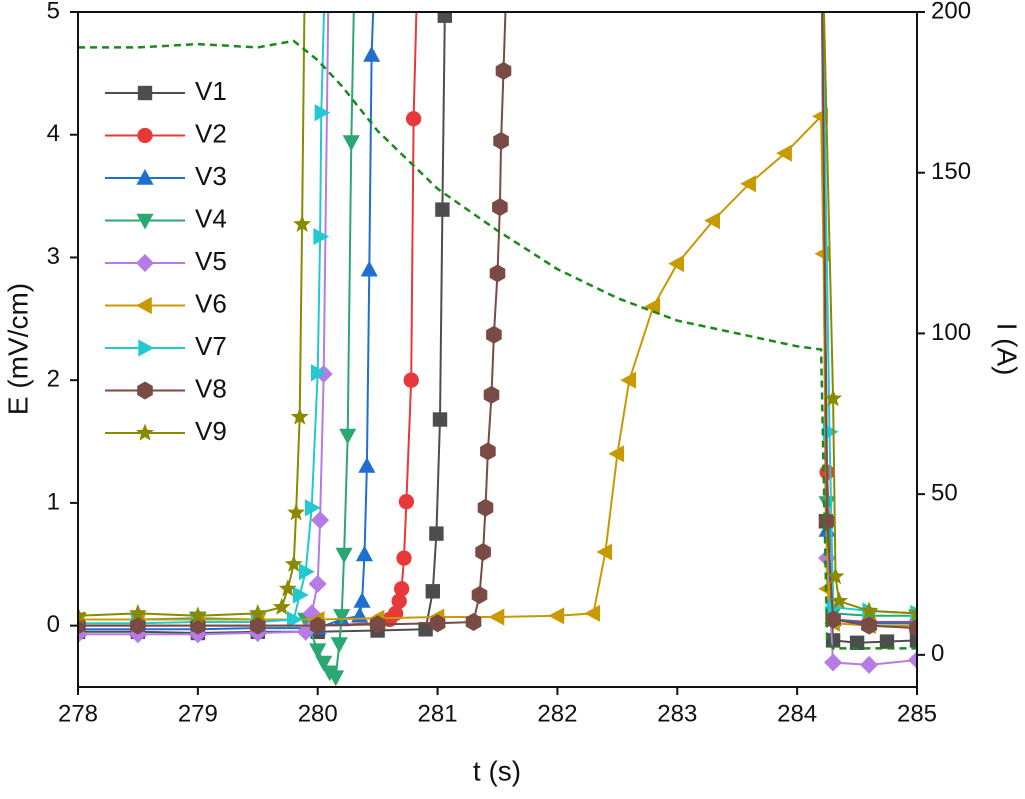 This screenshot has height=799, width=1025. I want to click on y2-tick-label: 0, so click(937, 653).